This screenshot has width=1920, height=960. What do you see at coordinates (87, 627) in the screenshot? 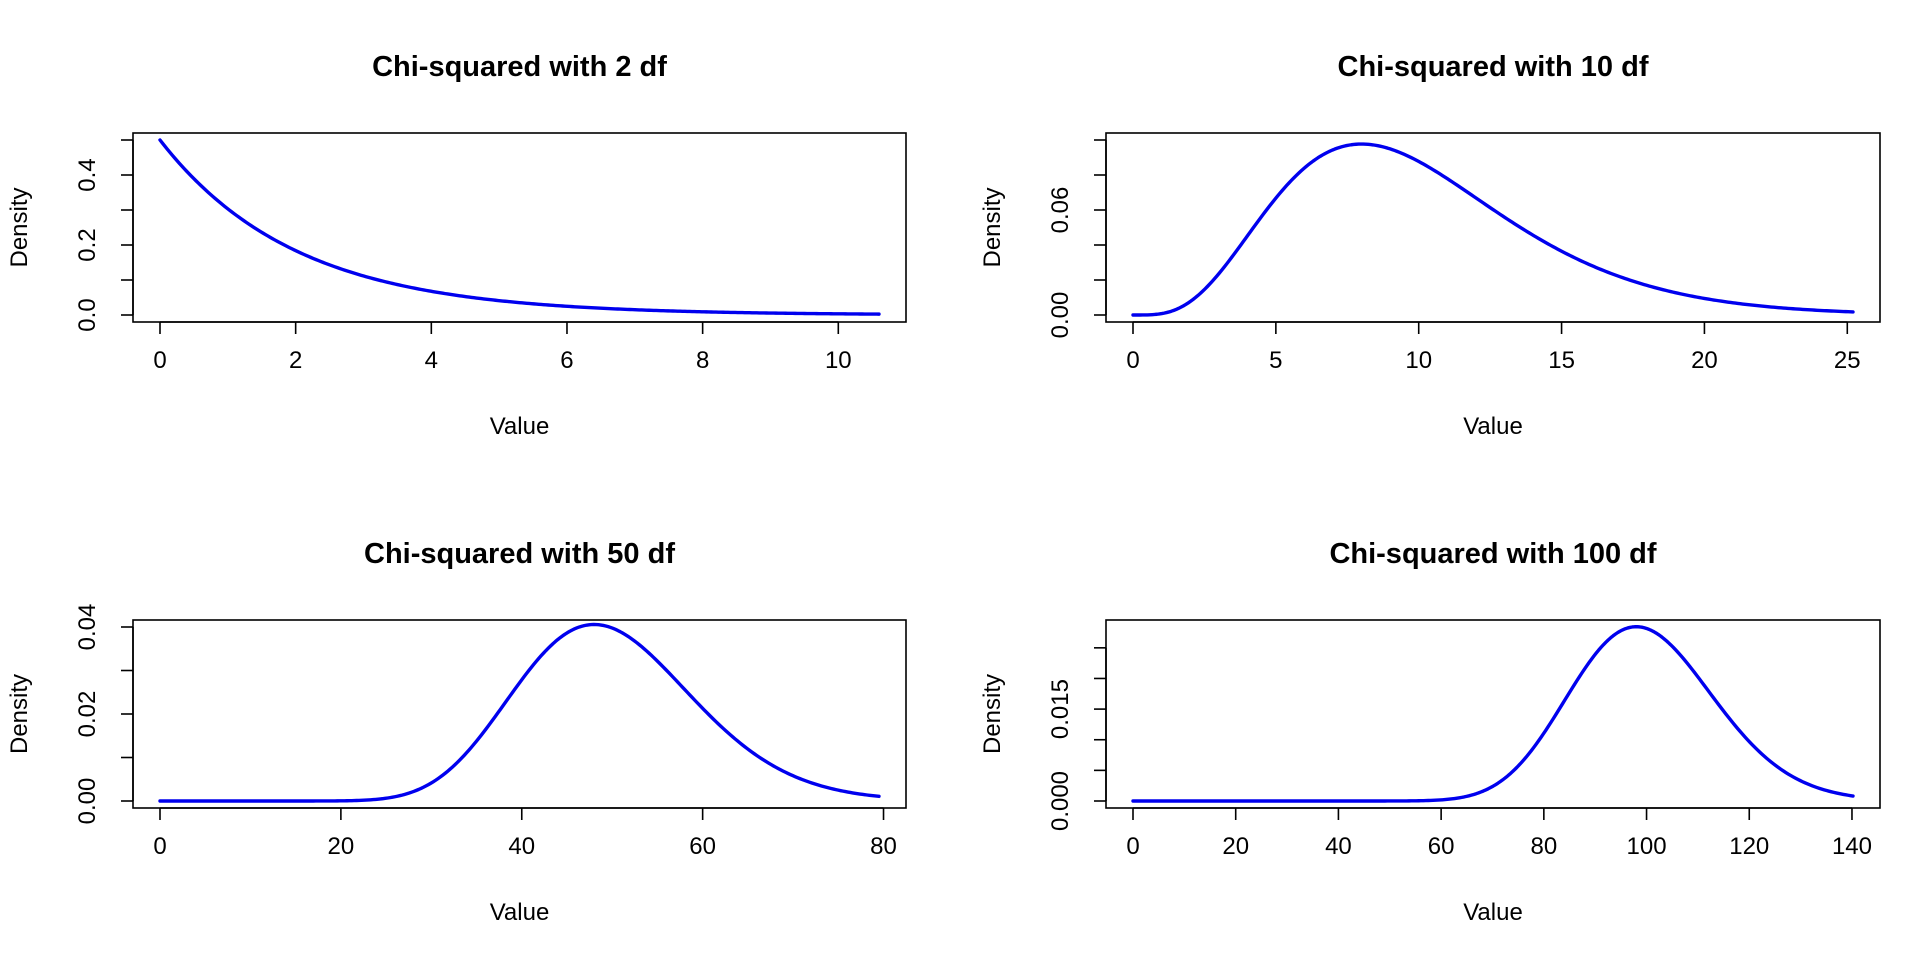
I see `y-tick-label: 0.04` at bounding box center [87, 627].